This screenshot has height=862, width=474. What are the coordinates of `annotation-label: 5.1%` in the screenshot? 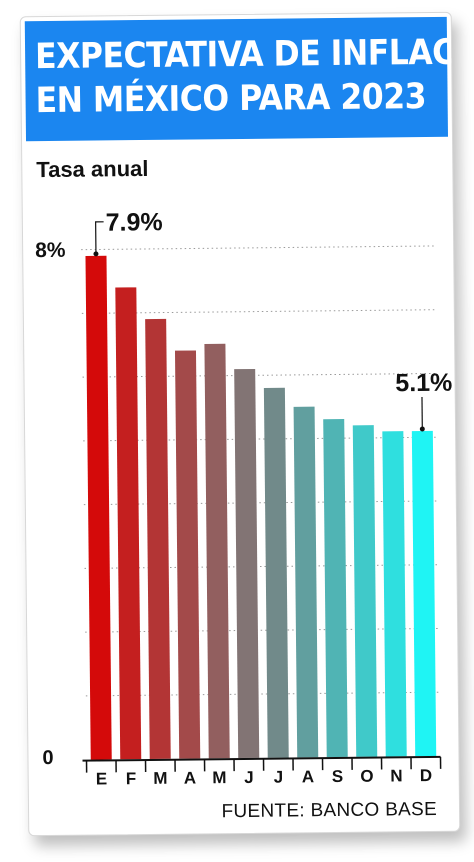 It's located at (423, 383).